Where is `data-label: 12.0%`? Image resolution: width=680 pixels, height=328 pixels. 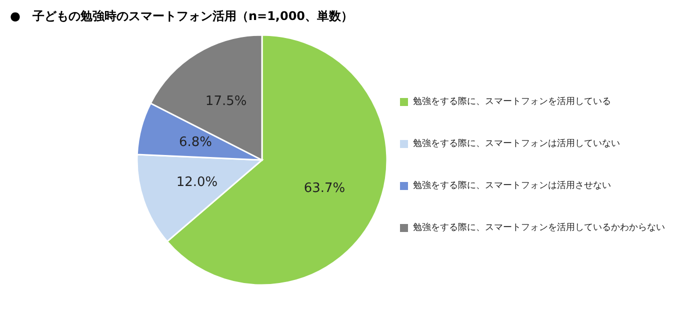
data-label: 12.0% is located at coordinates (197, 182).